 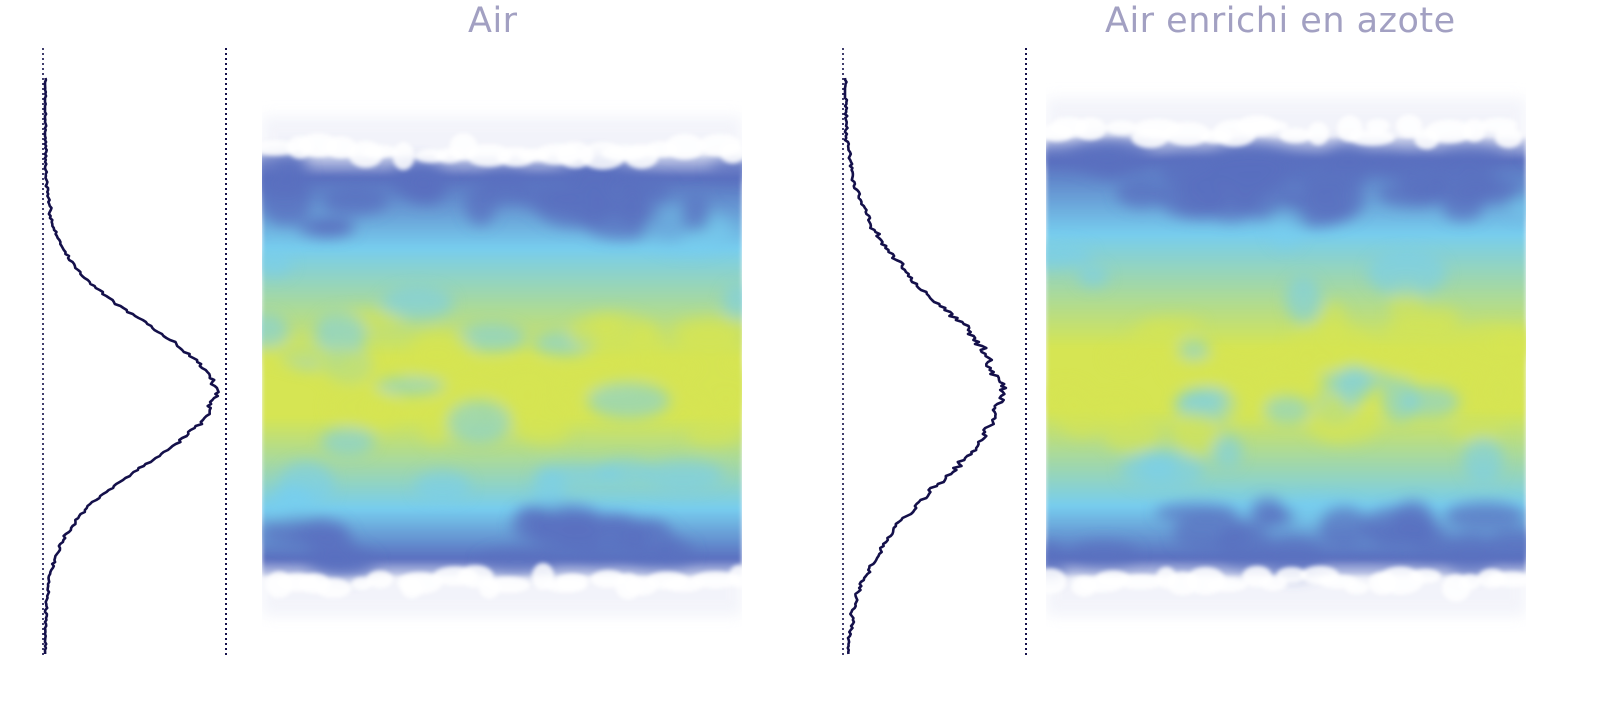 I want to click on panel-title-nitrogen-enriched: Air enrichi en azote, so click(x=1280, y=21).